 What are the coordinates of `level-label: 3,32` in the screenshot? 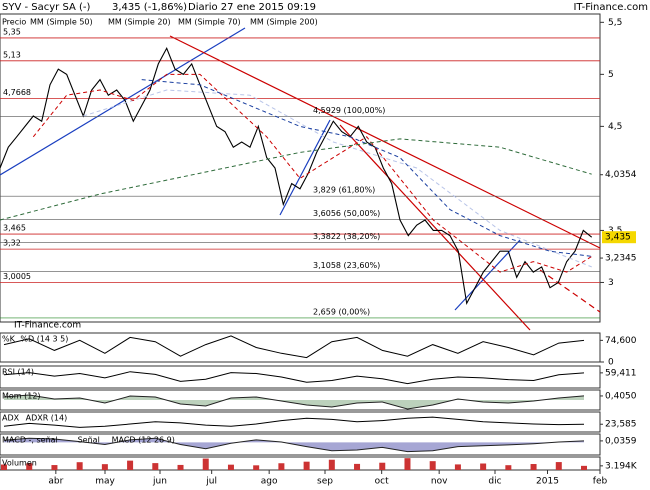 It's located at (12, 243).